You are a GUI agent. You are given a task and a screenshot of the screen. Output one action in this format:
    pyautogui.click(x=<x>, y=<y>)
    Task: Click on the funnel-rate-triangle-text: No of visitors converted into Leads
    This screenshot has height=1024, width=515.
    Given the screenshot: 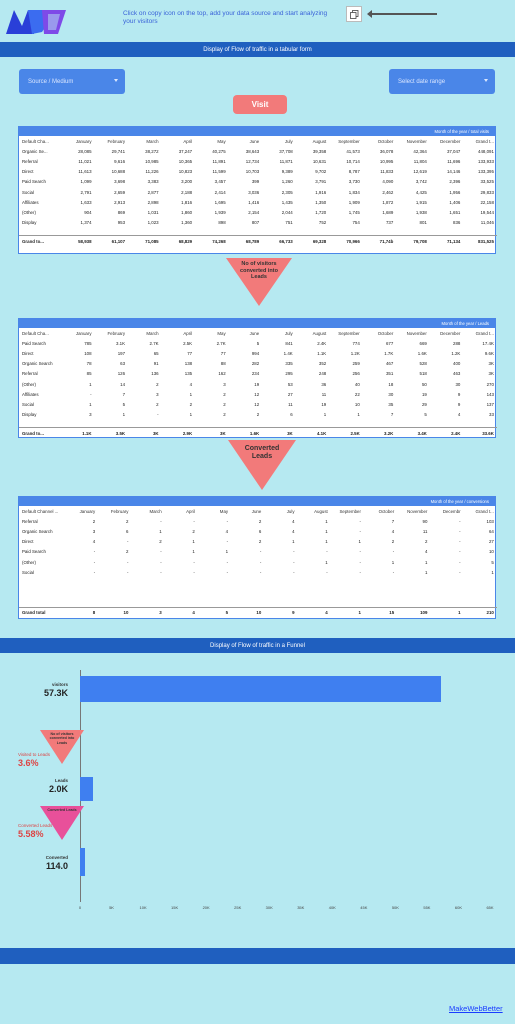 What is the action you would take?
    pyautogui.click(x=62, y=738)
    